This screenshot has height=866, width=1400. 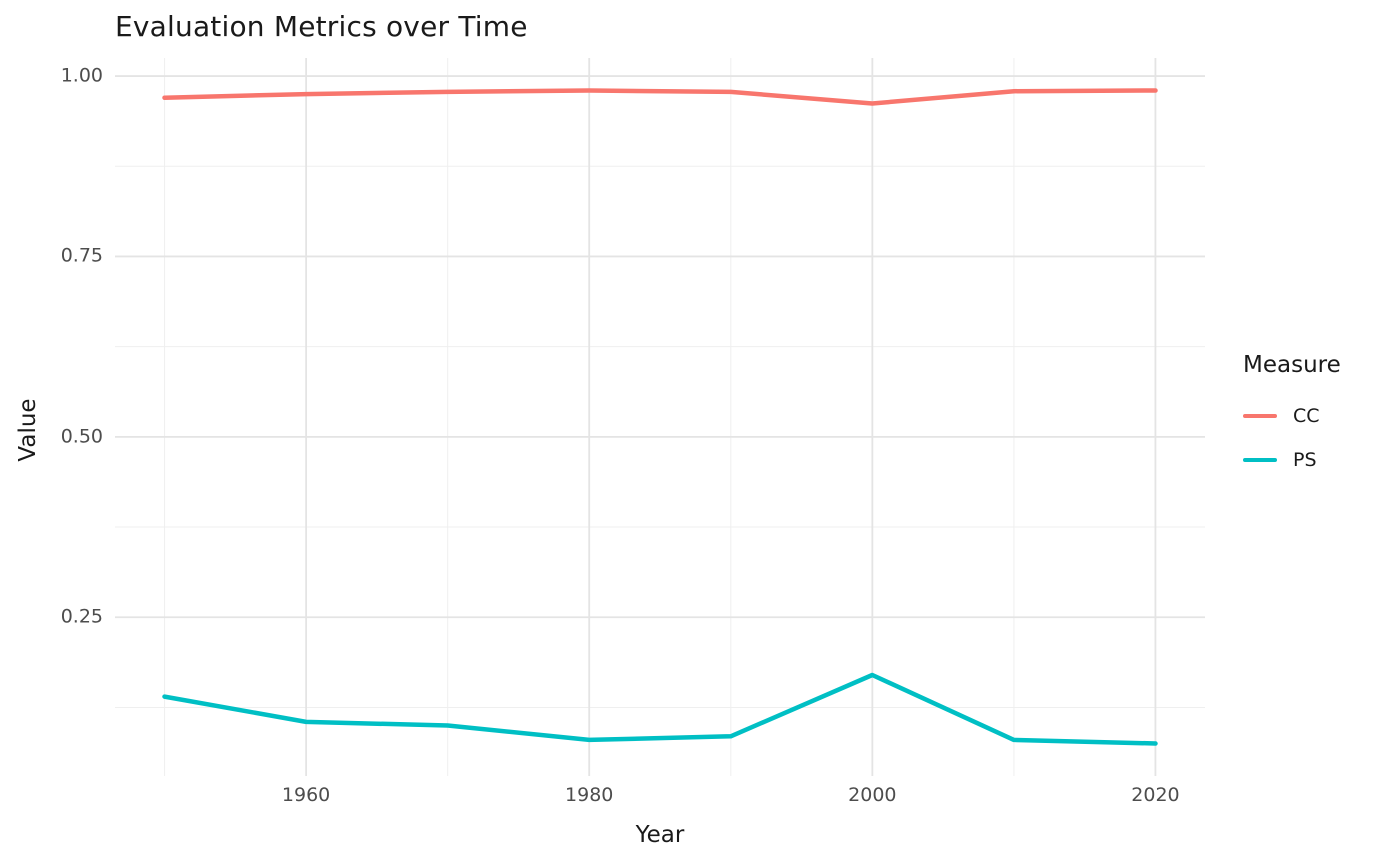 What do you see at coordinates (660, 709) in the screenshot?
I see `series-line-ps` at bounding box center [660, 709].